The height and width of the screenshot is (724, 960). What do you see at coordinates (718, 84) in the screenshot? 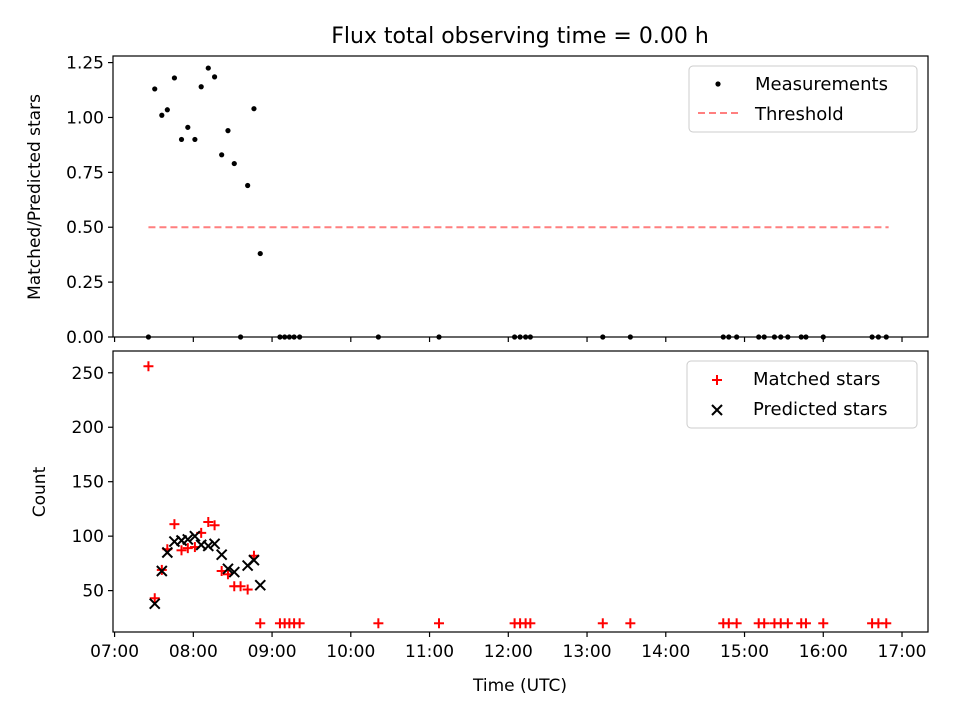
I see `legend-measurements-marker` at bounding box center [718, 84].